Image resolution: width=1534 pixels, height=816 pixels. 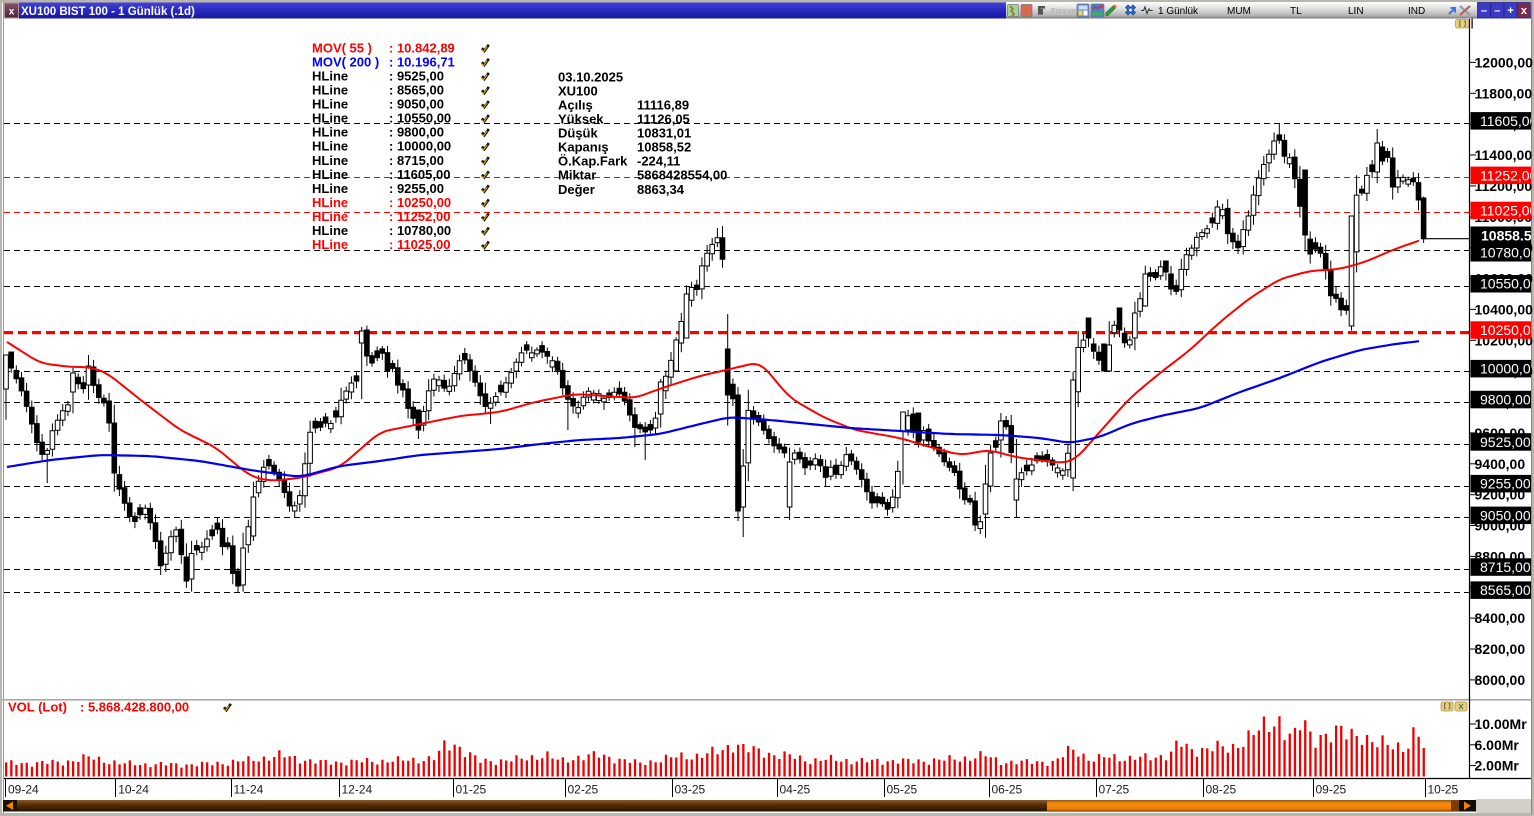 I want to click on svg-text: Düşük, so click(x=578, y=133).